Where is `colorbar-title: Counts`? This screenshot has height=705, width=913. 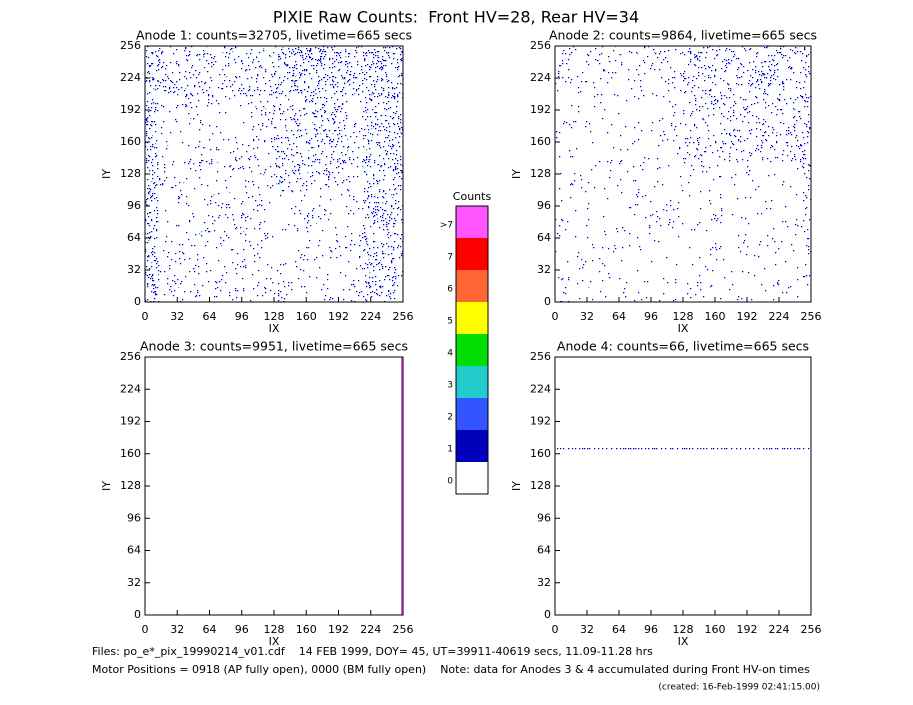
colorbar-title: Counts is located at coordinates (472, 196).